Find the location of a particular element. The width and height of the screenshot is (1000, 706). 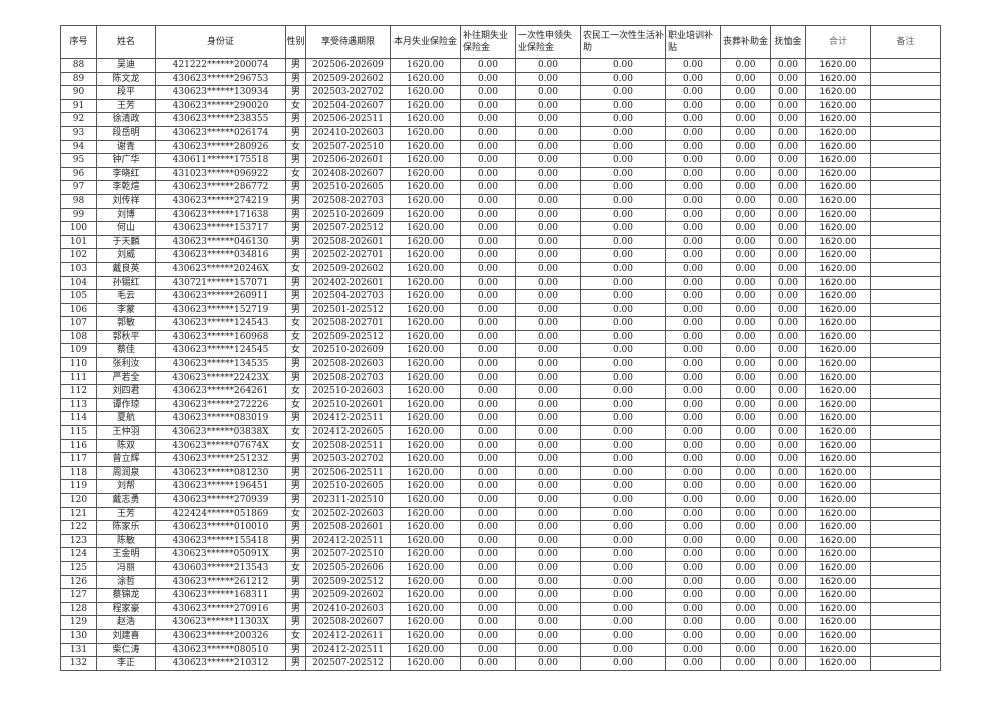

col-pension-header: 抚恤金 is located at coordinates (788, 42).